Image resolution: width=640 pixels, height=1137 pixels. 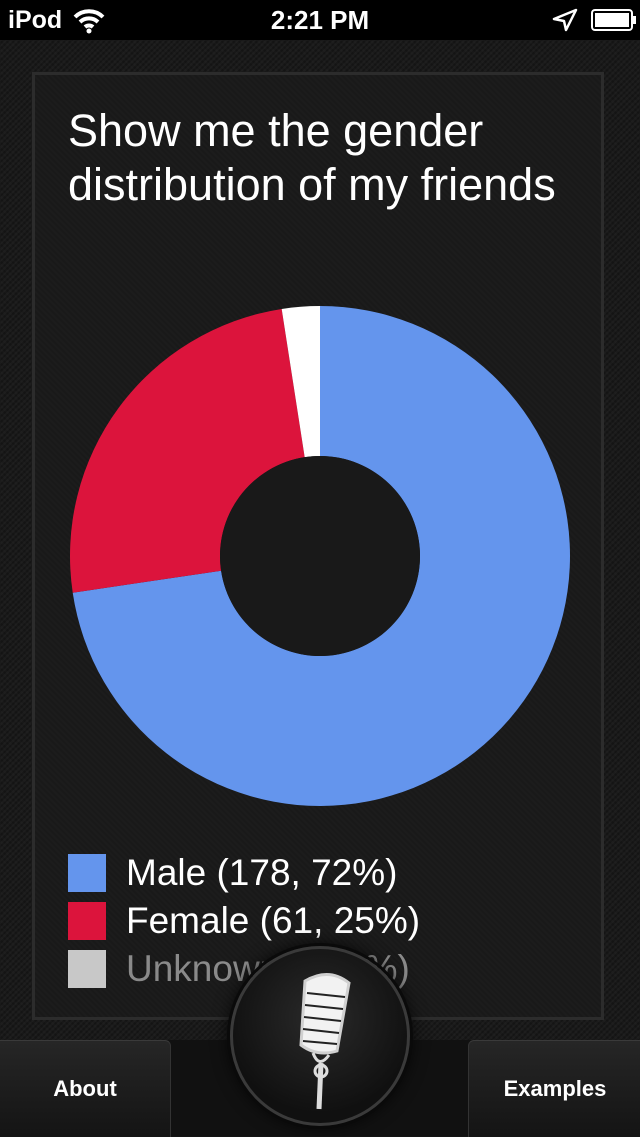 I want to click on location-arrow-icon, so click(x=565, y=20).